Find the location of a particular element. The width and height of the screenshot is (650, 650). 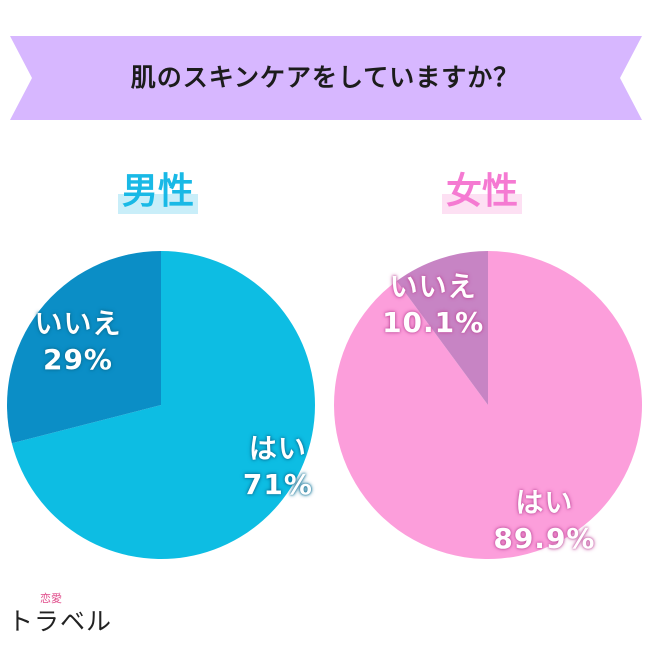

banner-ribbon is located at coordinates (326, 78).